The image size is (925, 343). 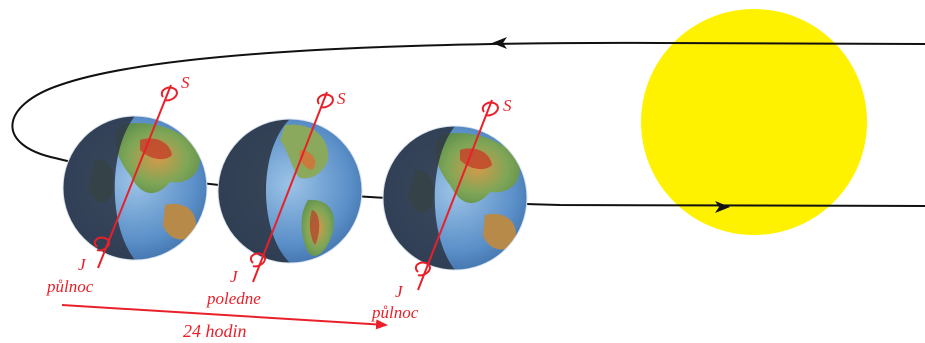 What do you see at coordinates (233, 298) in the screenshot?
I see `noon-label: poledne` at bounding box center [233, 298].